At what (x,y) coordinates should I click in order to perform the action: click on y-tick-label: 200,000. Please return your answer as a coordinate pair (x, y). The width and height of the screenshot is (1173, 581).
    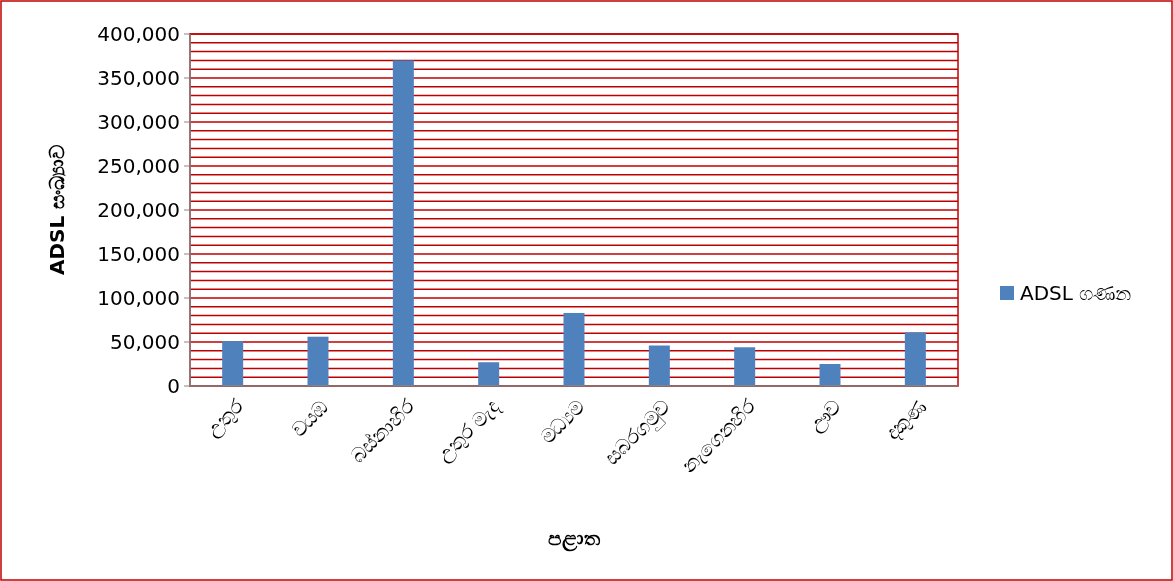
    Looking at the image, I should click on (138, 210).